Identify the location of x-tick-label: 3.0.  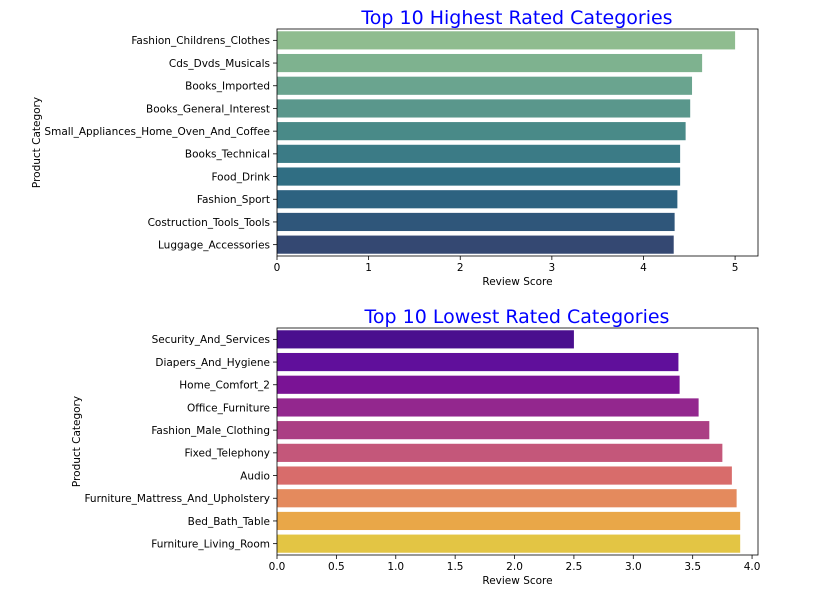
(633, 567).